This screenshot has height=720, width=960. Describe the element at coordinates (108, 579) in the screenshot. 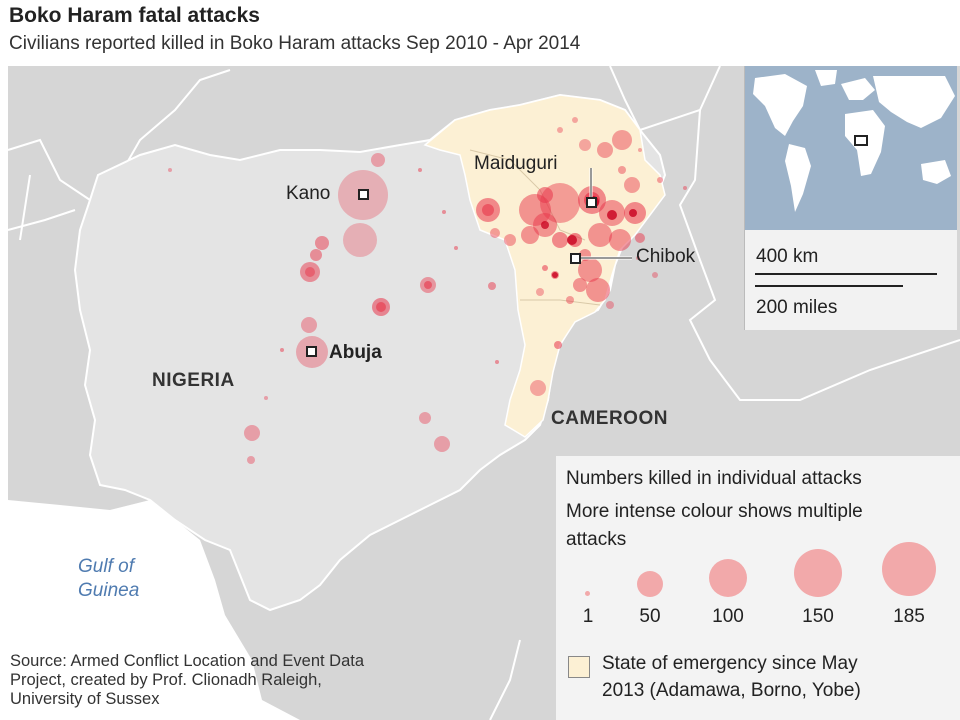

I see `sea-label: Gulf of Guinea` at that location.